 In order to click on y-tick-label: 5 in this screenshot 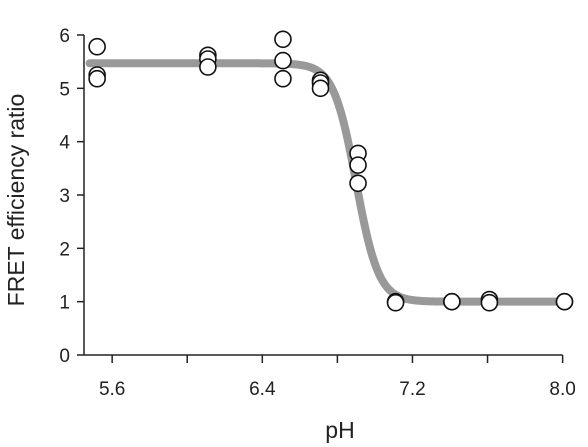, I will do `click(64, 89)`.